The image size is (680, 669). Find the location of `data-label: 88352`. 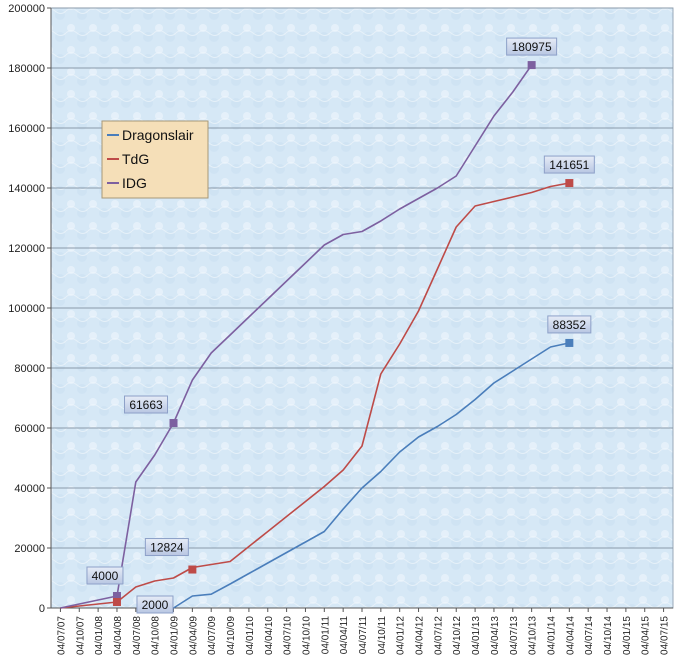

data-label: 88352 is located at coordinates (570, 325).